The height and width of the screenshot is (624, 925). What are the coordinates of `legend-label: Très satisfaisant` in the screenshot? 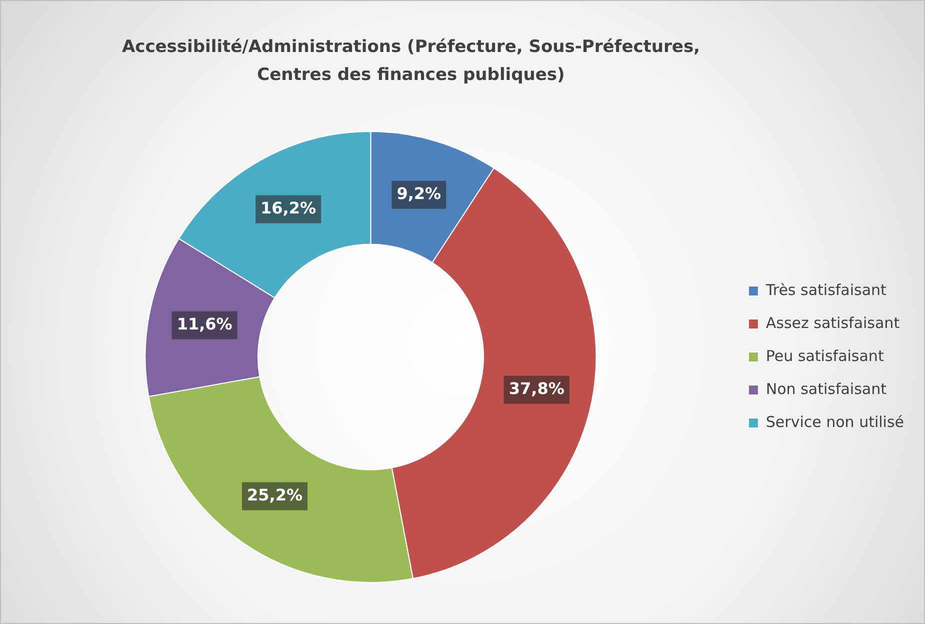 It's located at (825, 289).